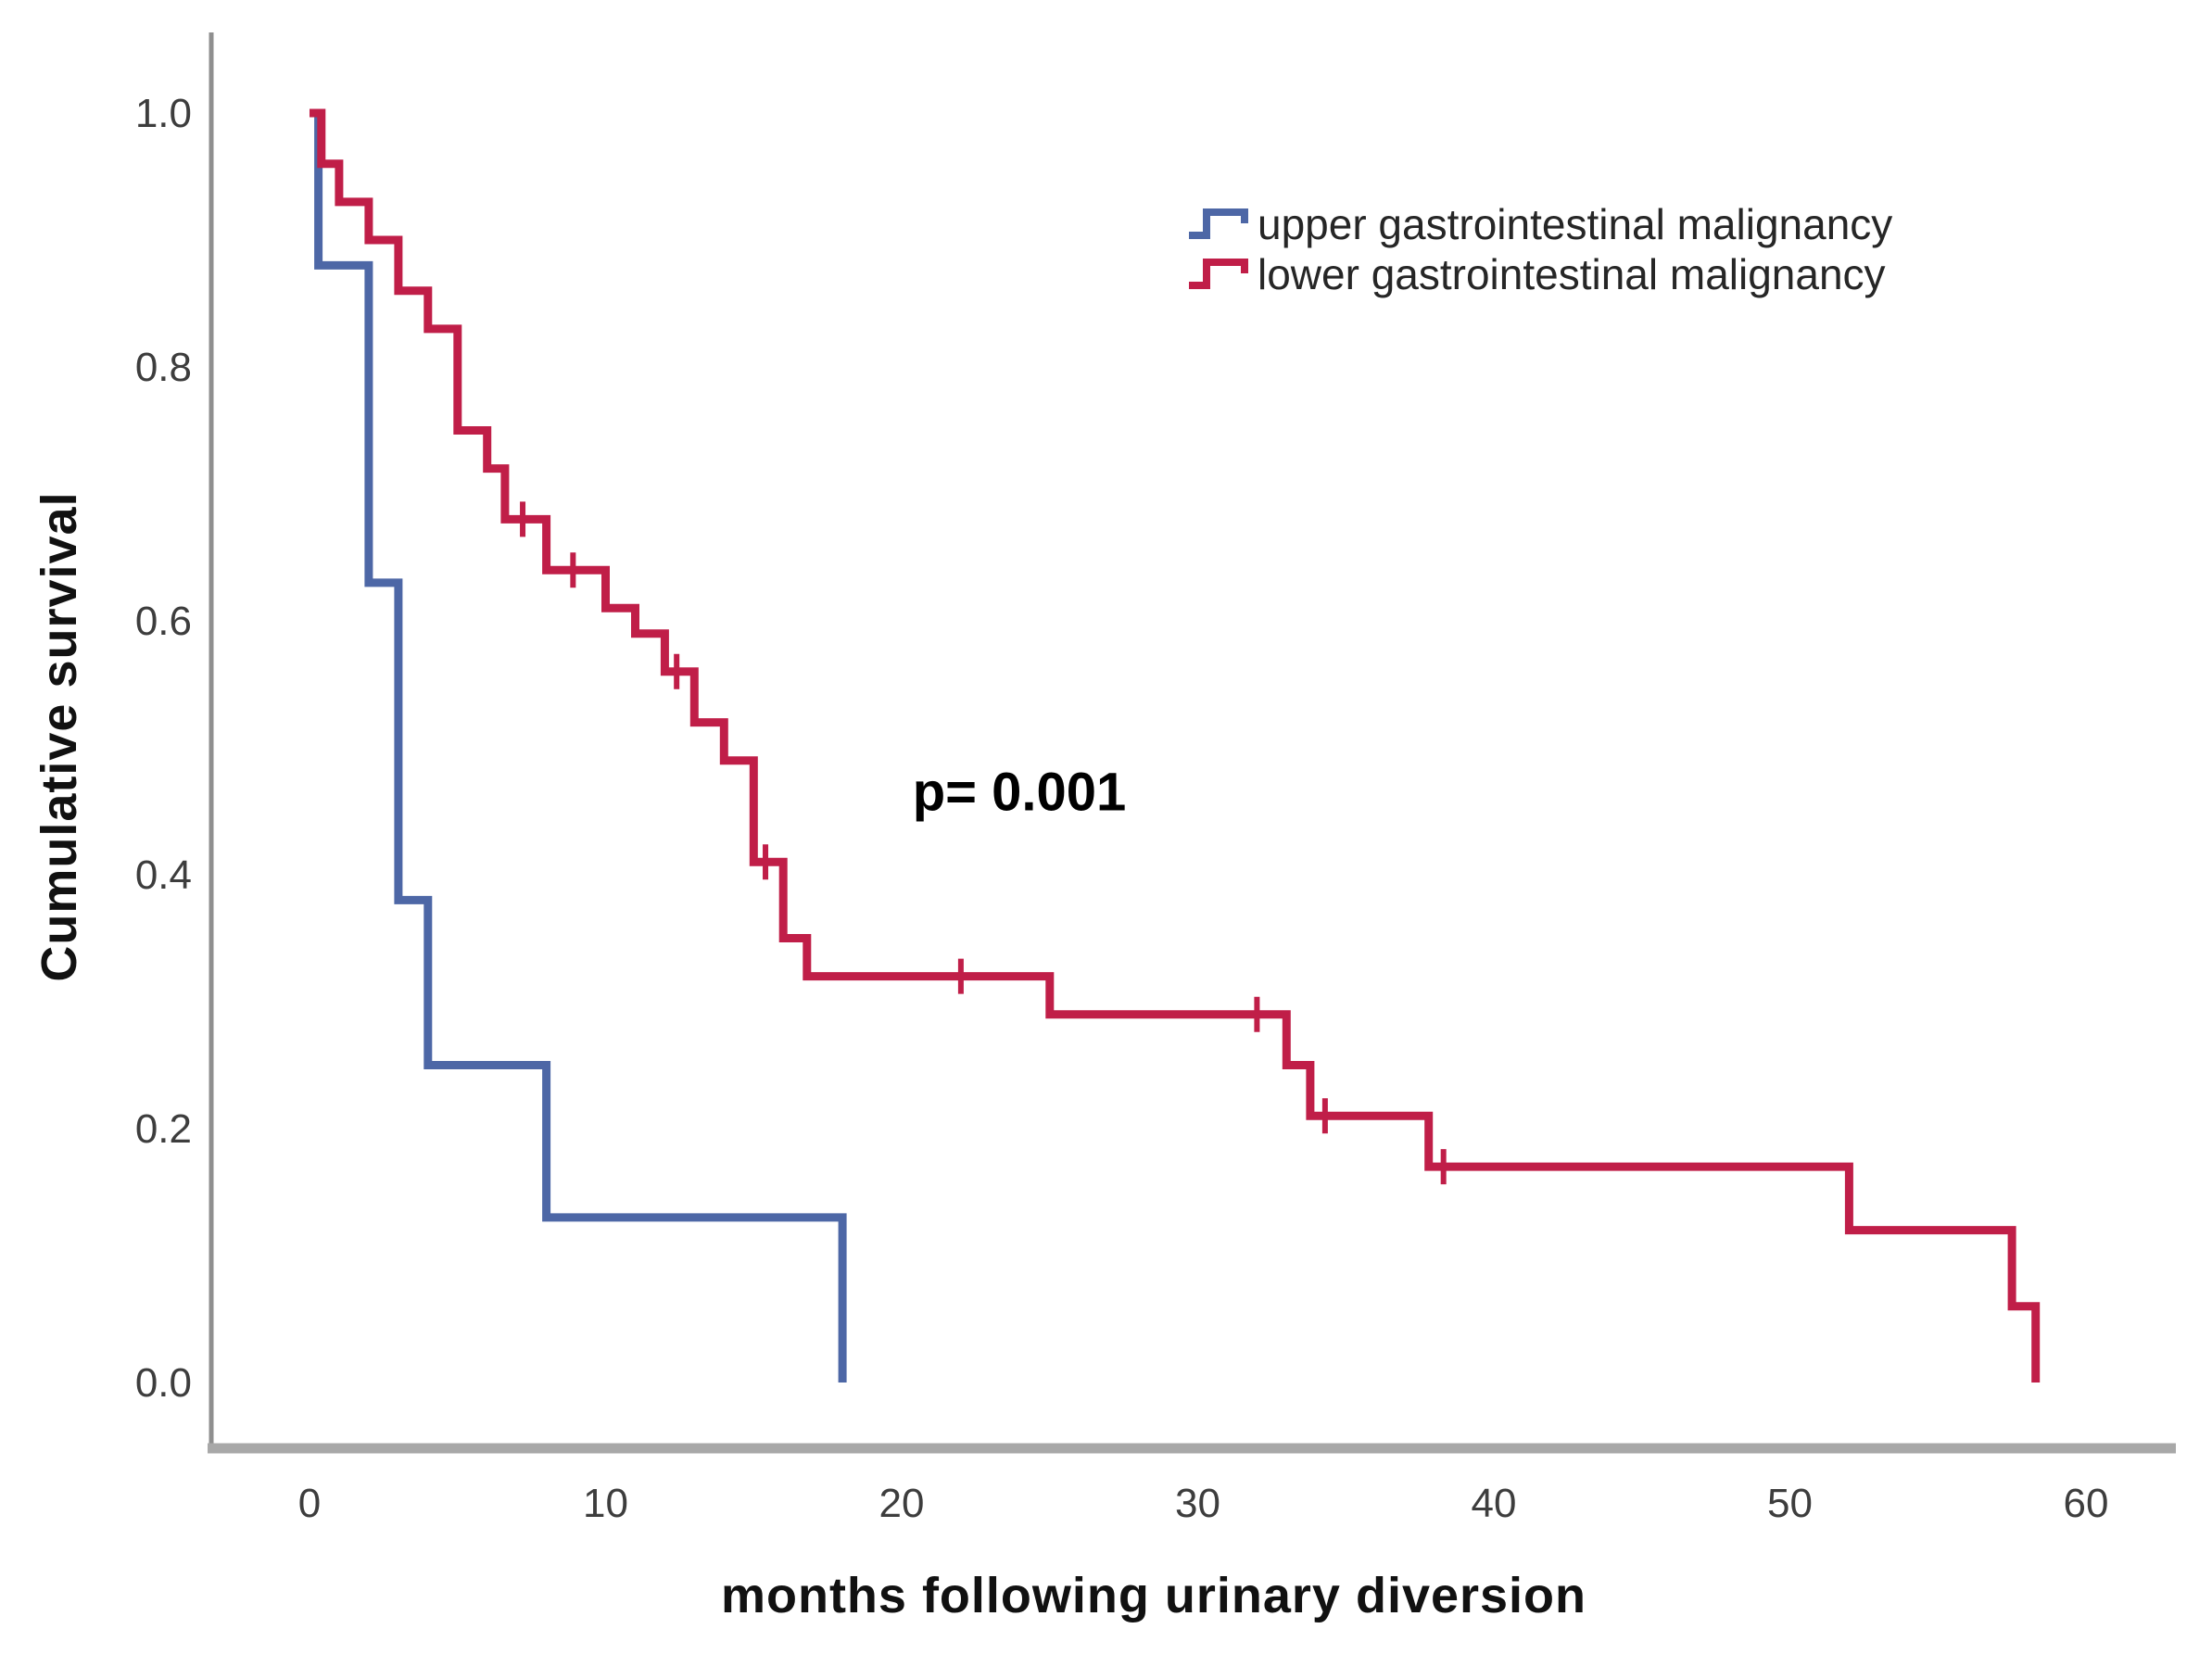 The width and height of the screenshot is (2212, 1654). Describe the element at coordinates (1153, 1595) in the screenshot. I see `x-axis-title: months following urinary diversion` at that location.